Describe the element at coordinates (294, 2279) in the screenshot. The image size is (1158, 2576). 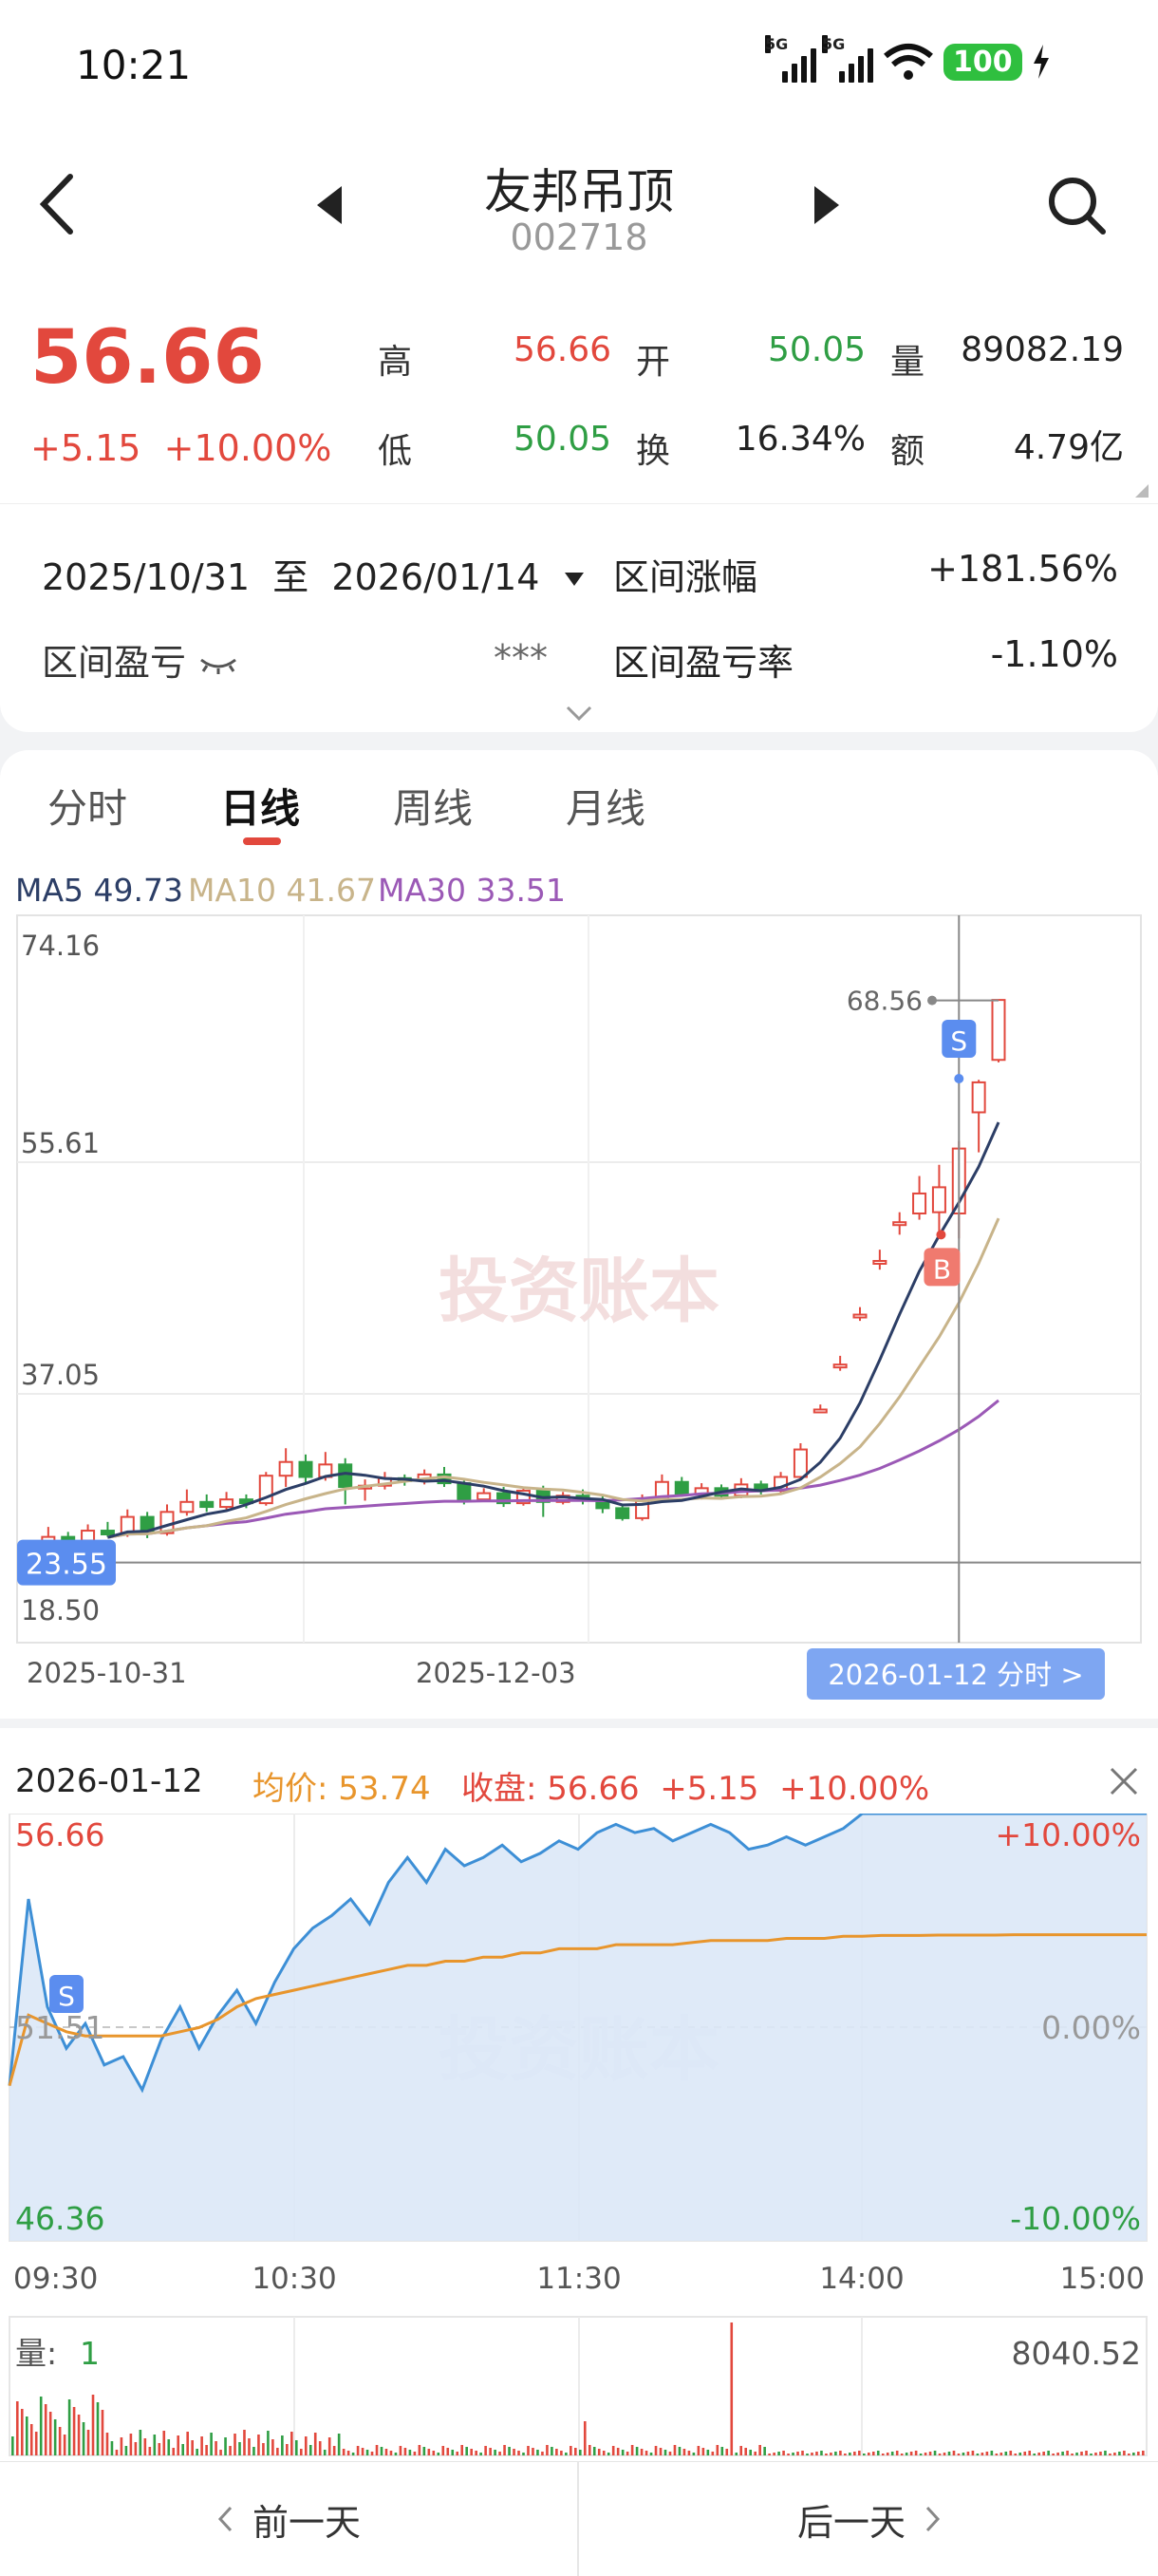
I see `x-tick-label: 10:30` at that location.